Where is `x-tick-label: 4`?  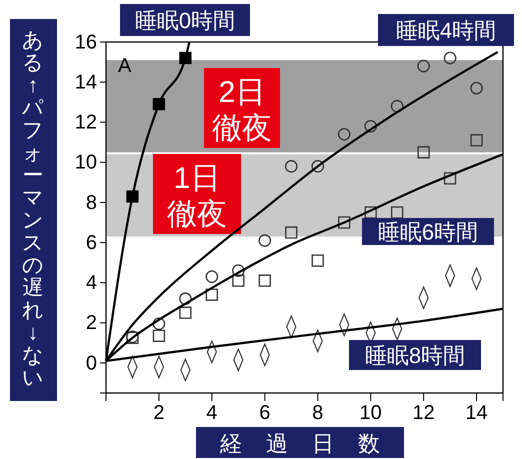
x-tick-label: 4 is located at coordinates (212, 413).